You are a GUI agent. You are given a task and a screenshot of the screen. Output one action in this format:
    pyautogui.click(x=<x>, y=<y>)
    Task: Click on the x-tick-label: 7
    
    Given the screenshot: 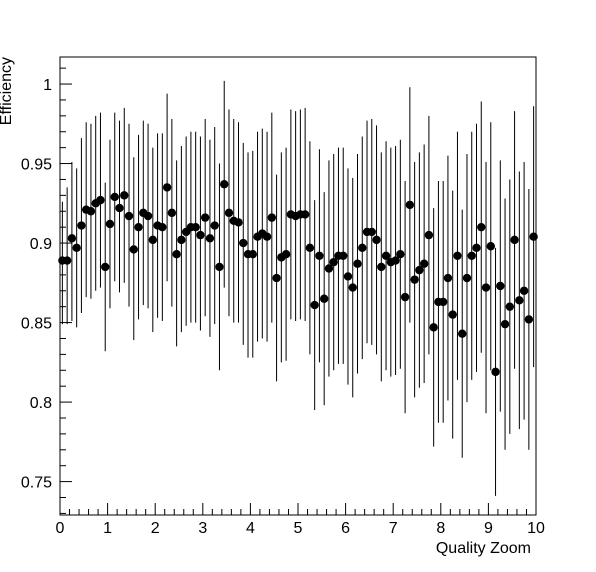 What is the action you would take?
    pyautogui.click(x=393, y=528)
    